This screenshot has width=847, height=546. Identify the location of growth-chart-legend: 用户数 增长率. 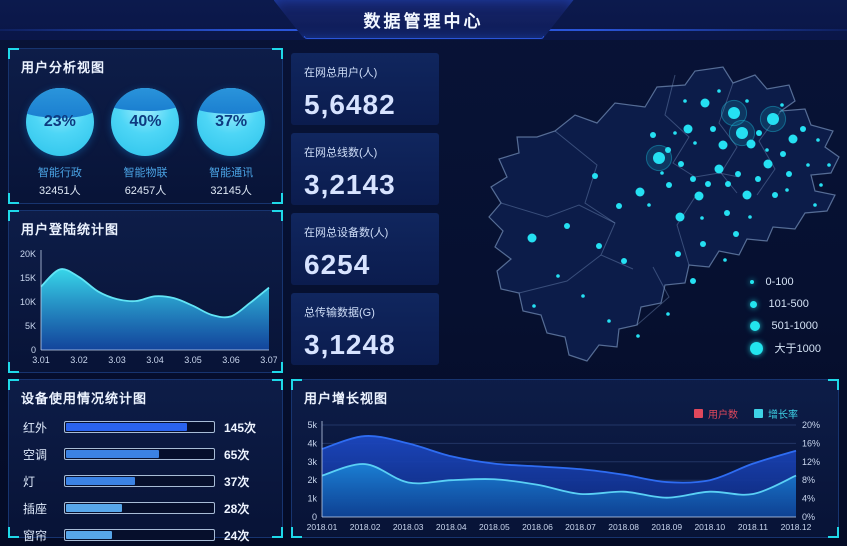
(746, 413).